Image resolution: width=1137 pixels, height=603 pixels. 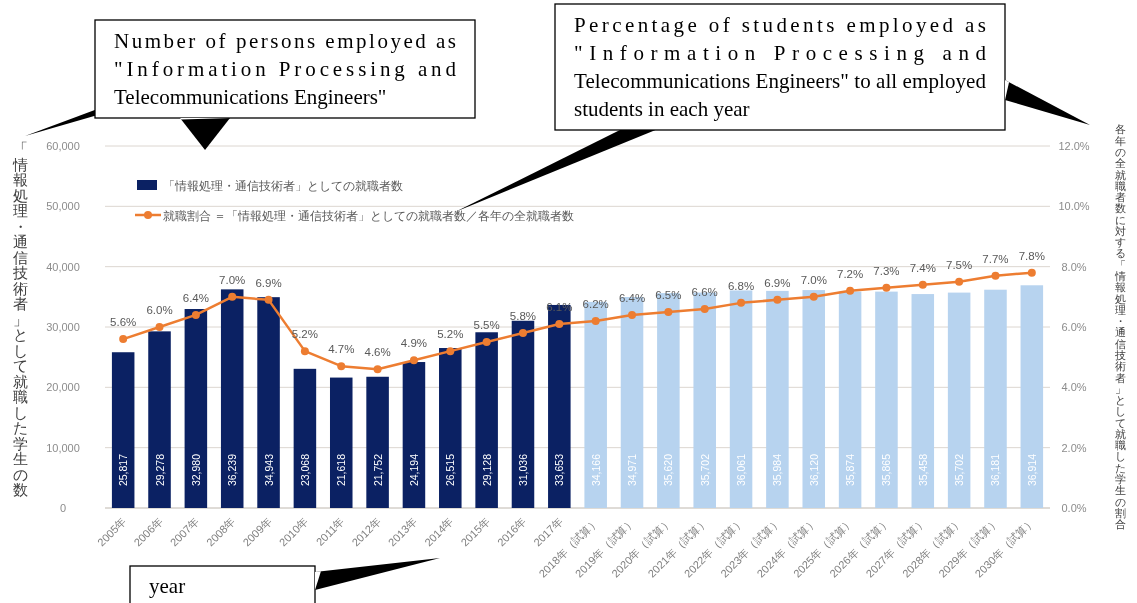 I want to click on y-tick-label: 10,000, so click(x=63, y=447).